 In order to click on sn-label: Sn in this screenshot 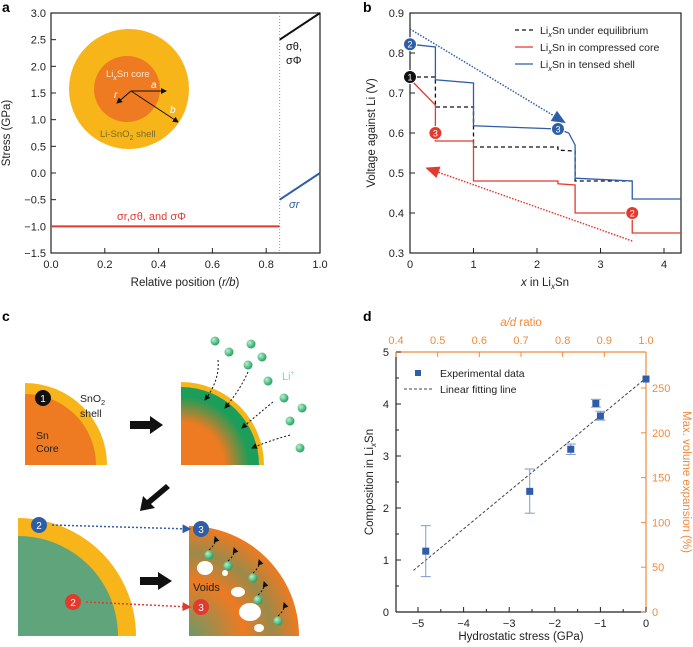, I will do `click(42, 436)`.